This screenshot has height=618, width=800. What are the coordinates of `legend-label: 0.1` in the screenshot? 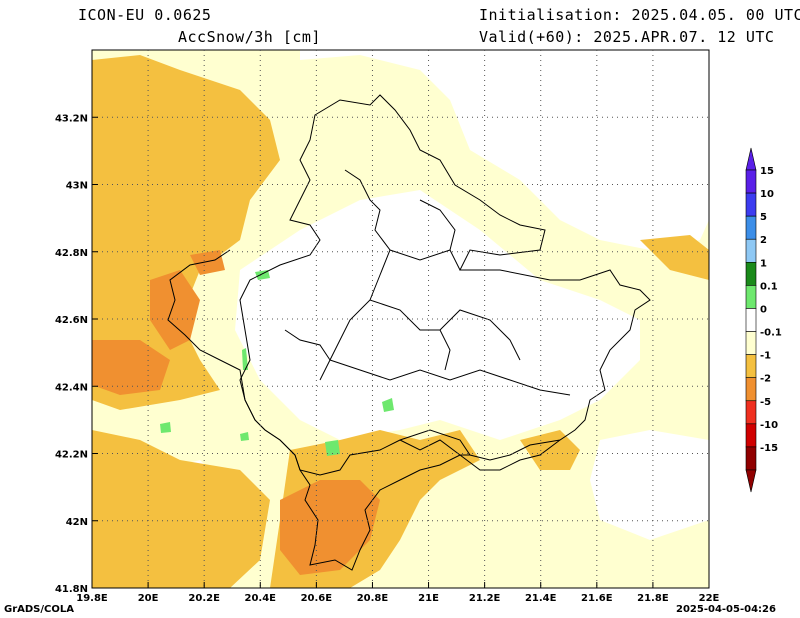 It's located at (769, 286).